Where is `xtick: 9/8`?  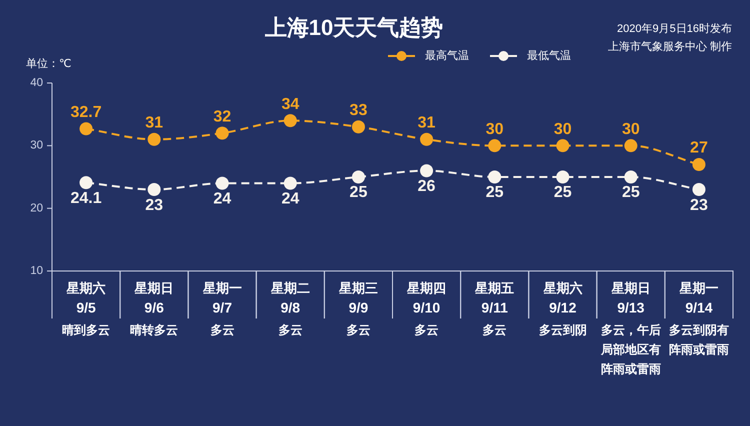 xtick: 9/8 is located at coordinates (290, 308).